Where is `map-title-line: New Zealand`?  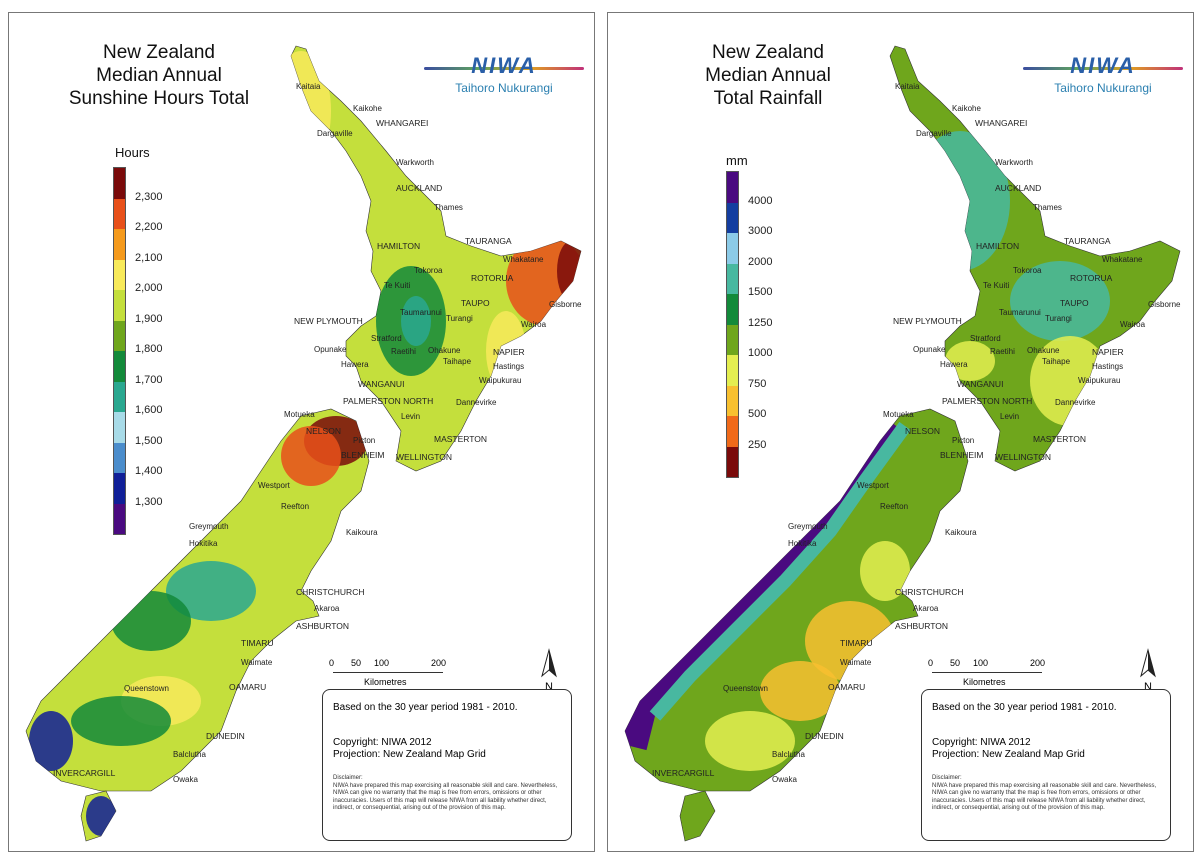
map-title-line: New Zealand is located at coordinates (159, 52).